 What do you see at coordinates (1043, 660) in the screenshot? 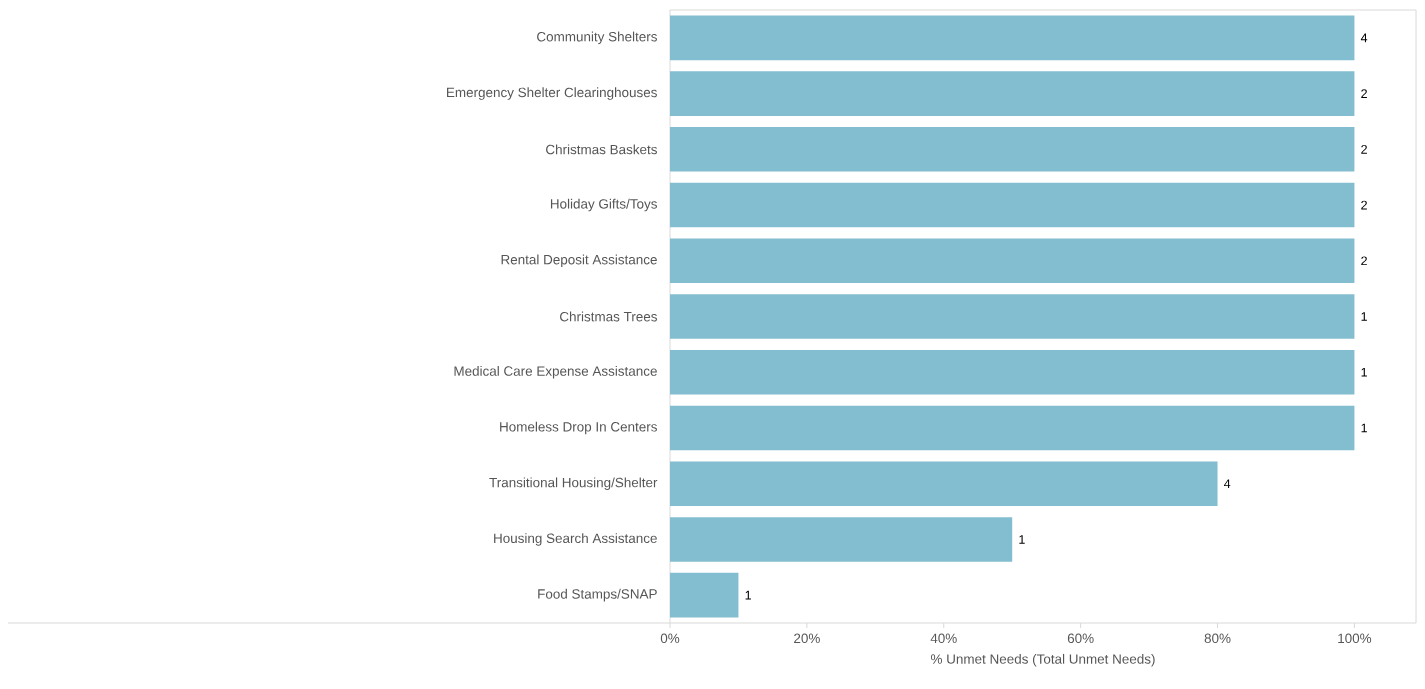
I see `x-axis-title: % Unmet Needs (Total Unmet Needs)` at bounding box center [1043, 660].